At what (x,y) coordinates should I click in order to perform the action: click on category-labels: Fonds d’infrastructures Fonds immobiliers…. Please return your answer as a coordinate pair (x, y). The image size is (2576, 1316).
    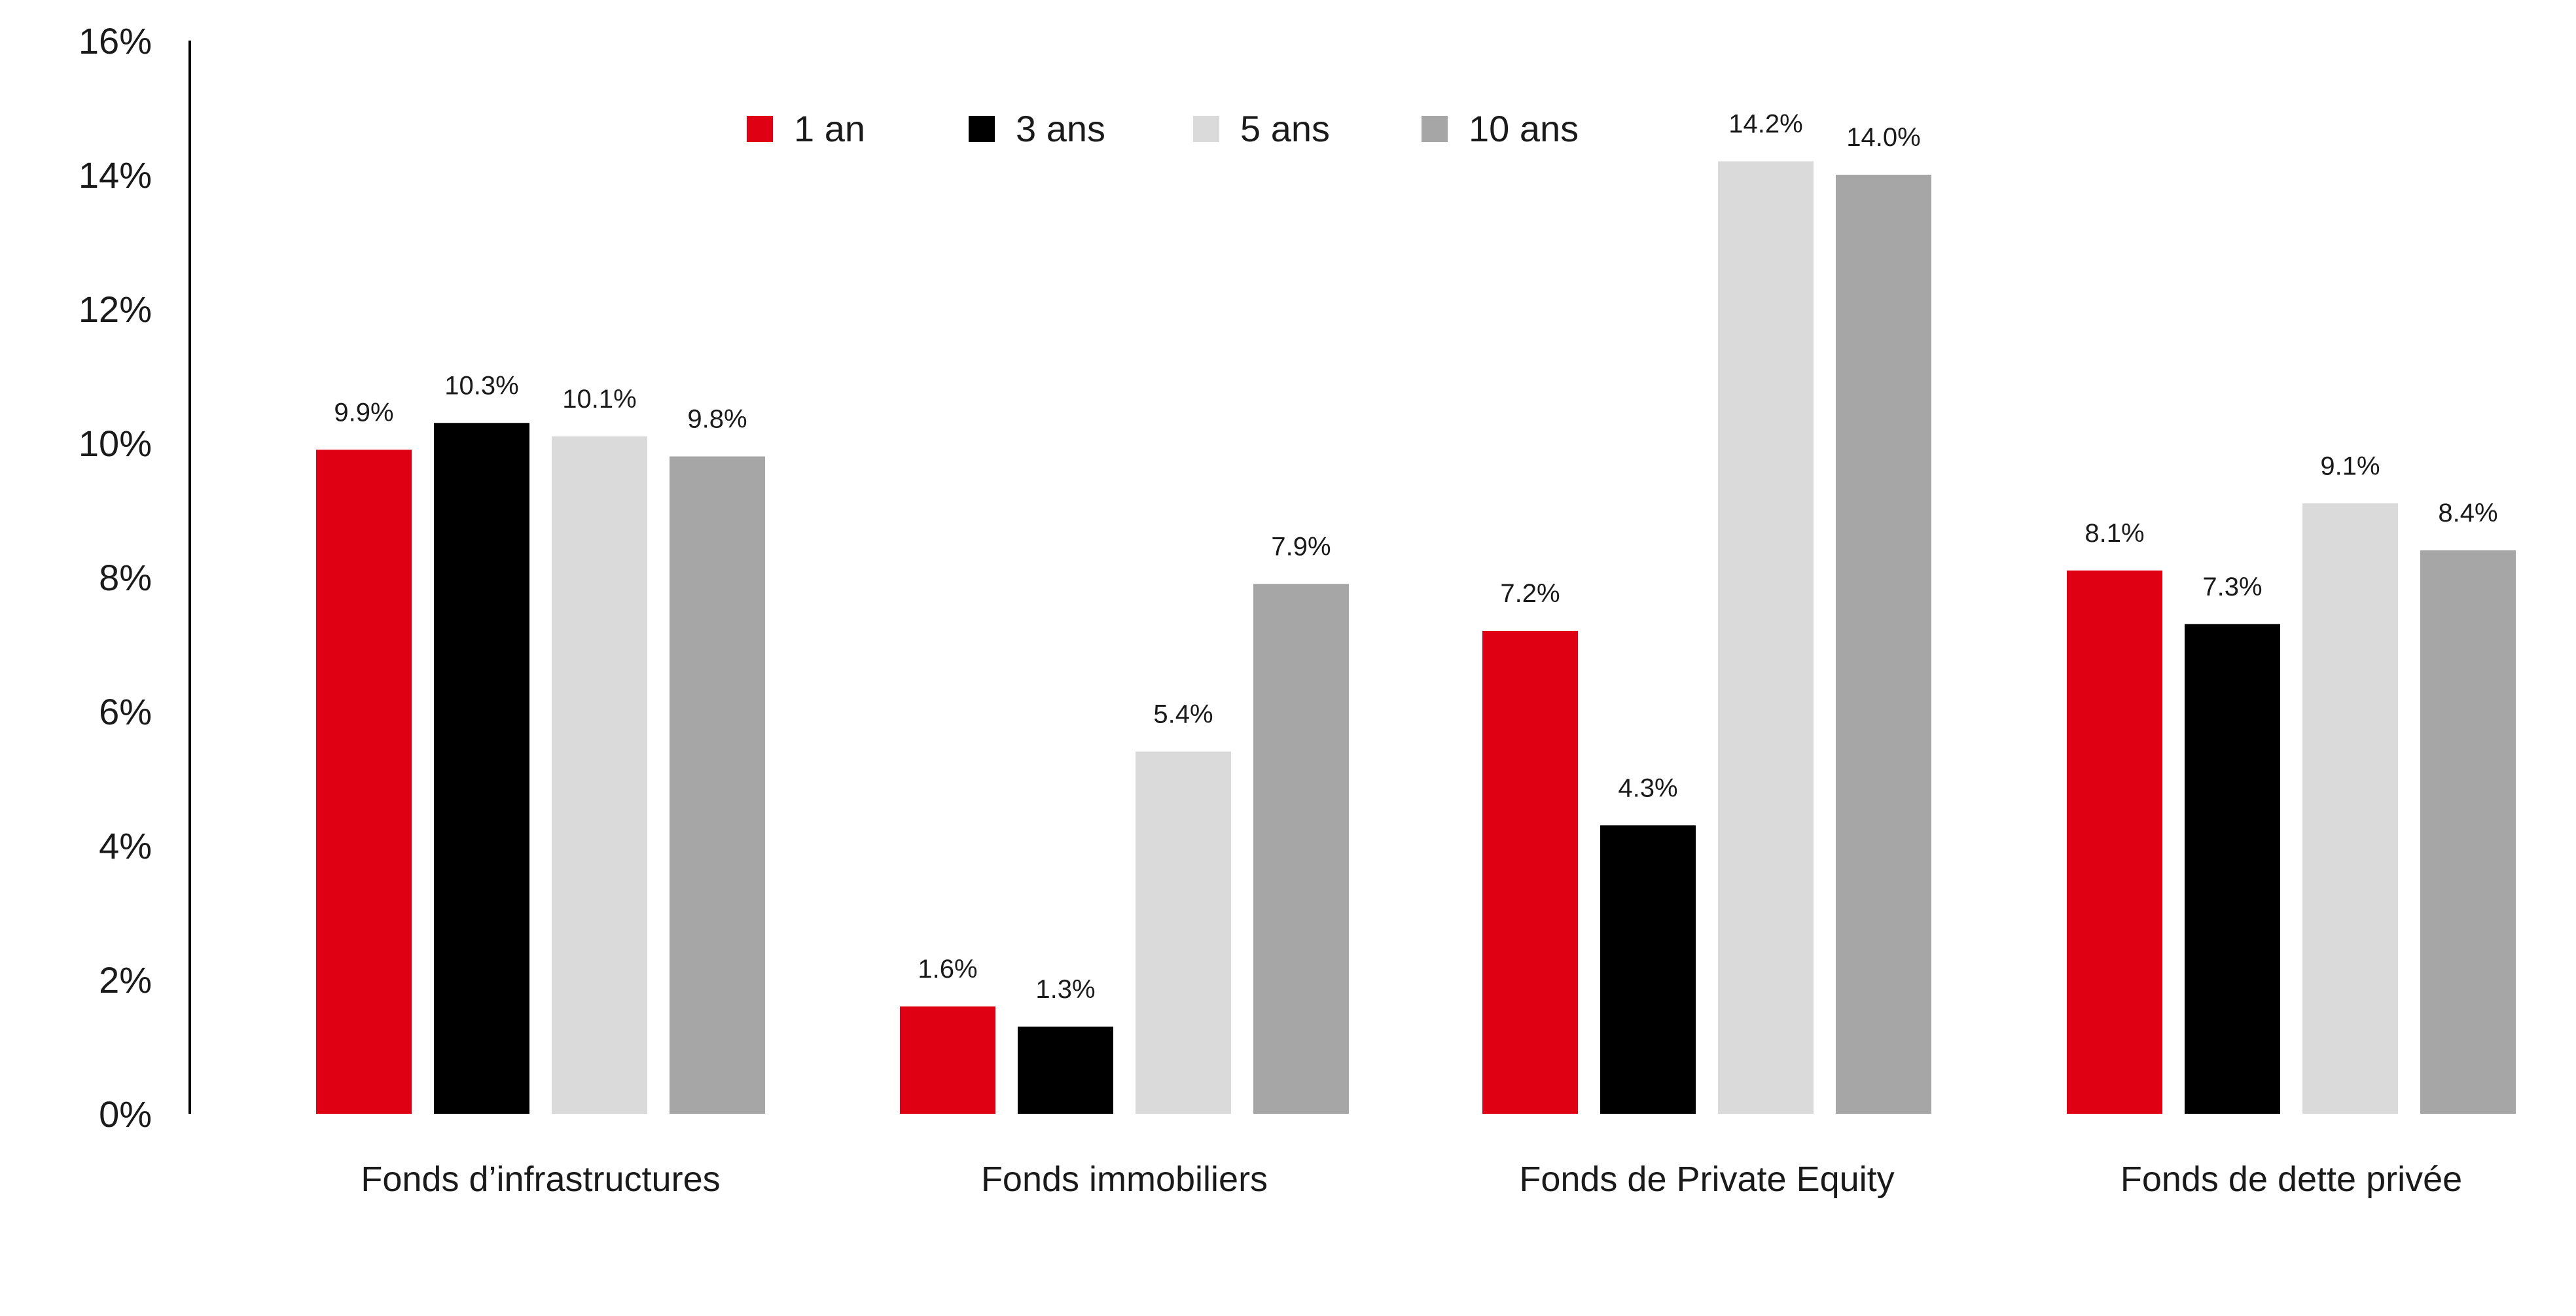
    Looking at the image, I should click on (1411, 1179).